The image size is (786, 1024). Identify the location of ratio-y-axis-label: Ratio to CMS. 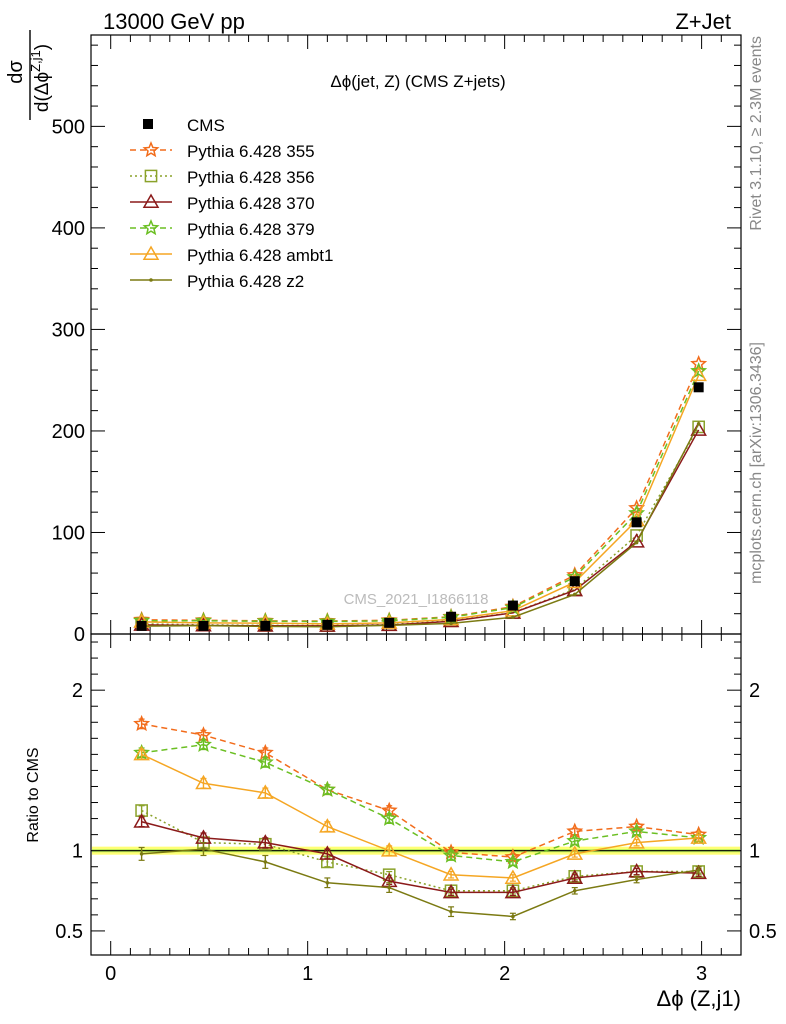
(33, 794).